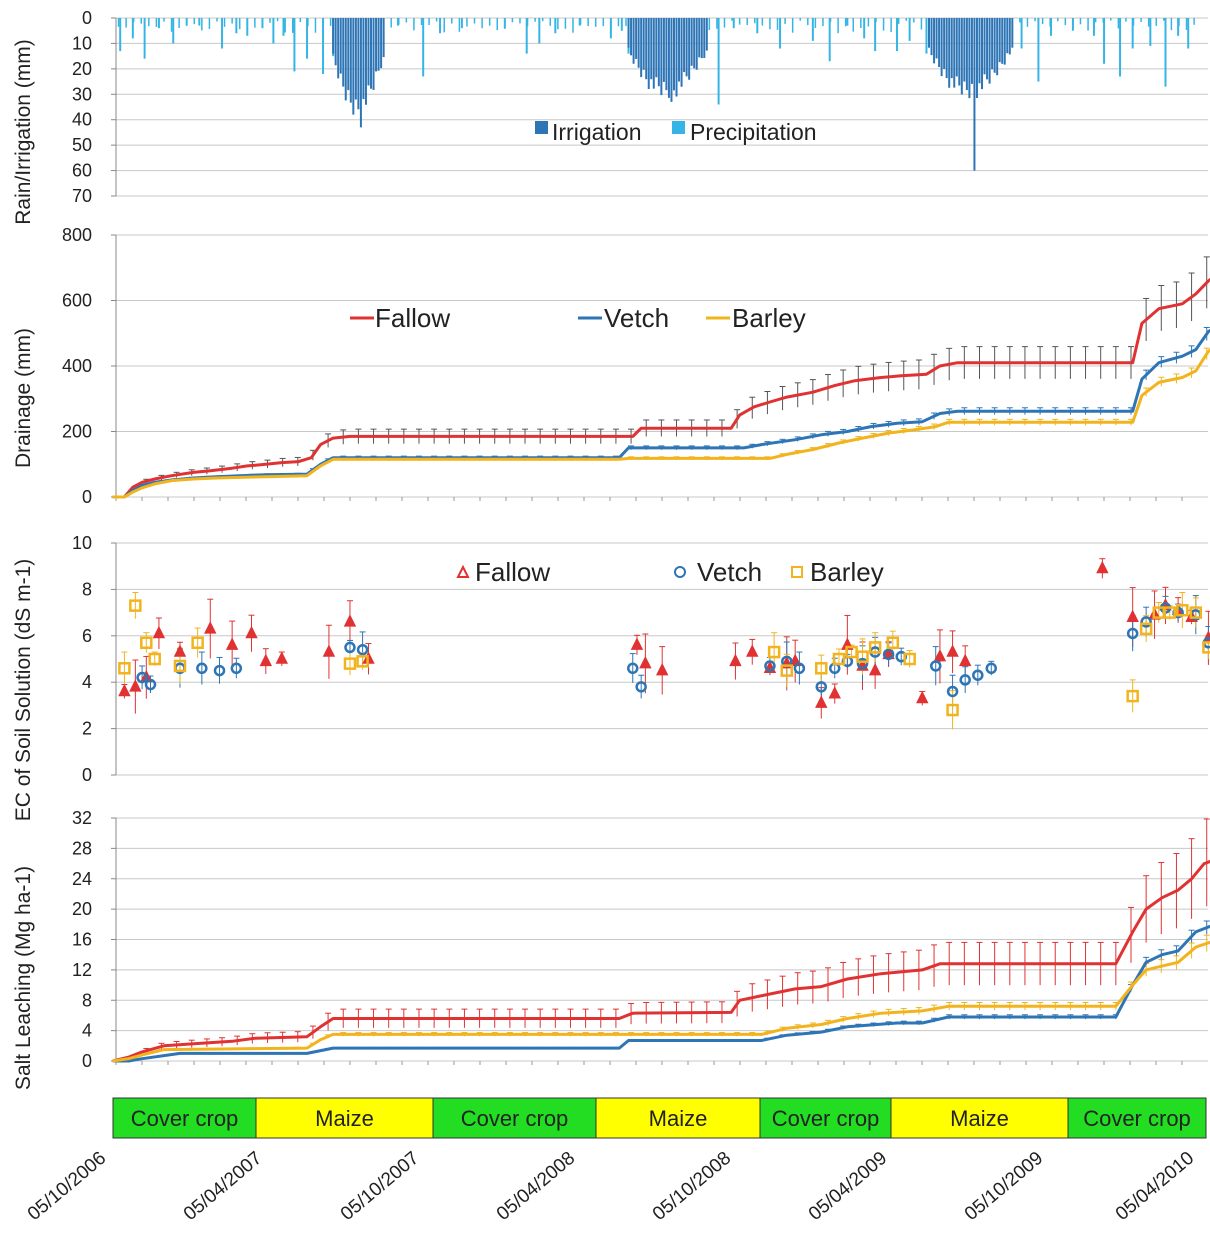 The image size is (1210, 1241). I want to click on drainage-y-axis-title: Drainage (mm), so click(23, 398).